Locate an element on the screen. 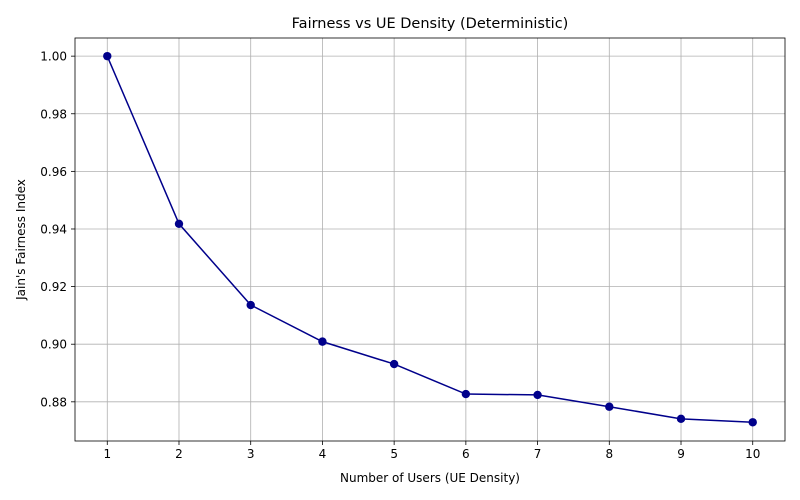 The width and height of the screenshot is (800, 500). x-tick-label: 5 is located at coordinates (394, 454).